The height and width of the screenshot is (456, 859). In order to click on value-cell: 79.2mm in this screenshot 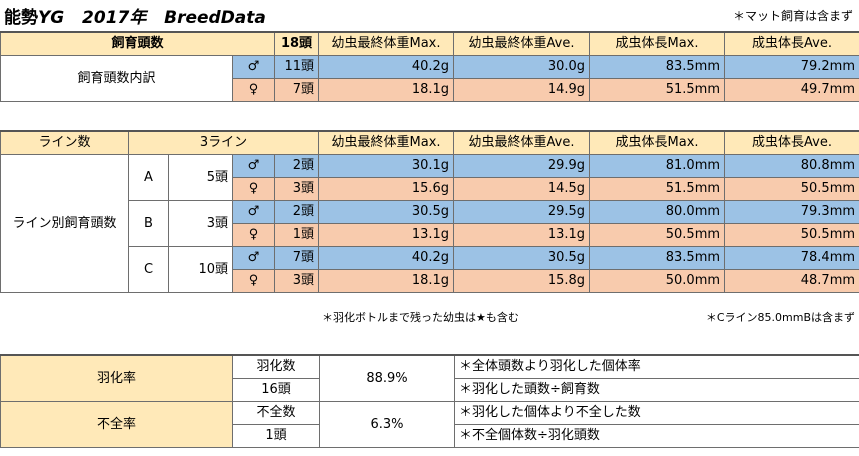, I will do `click(791, 67)`.